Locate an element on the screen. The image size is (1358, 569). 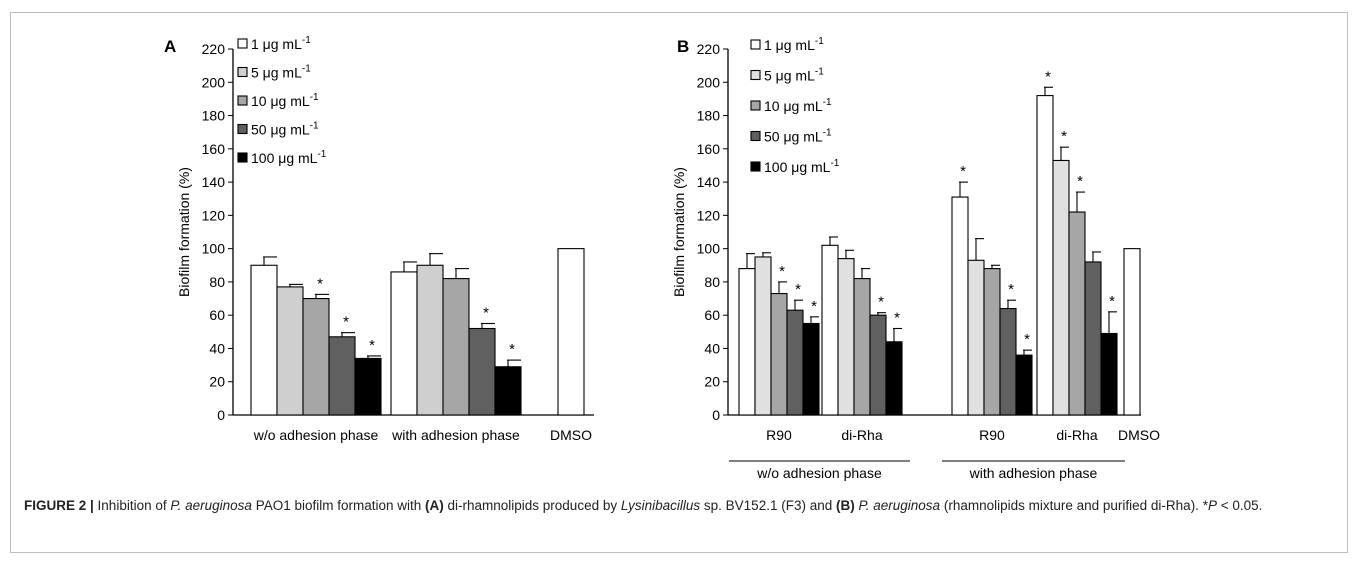
panel-b-legend-entry: 5 μg mL-1 is located at coordinates (794, 75).